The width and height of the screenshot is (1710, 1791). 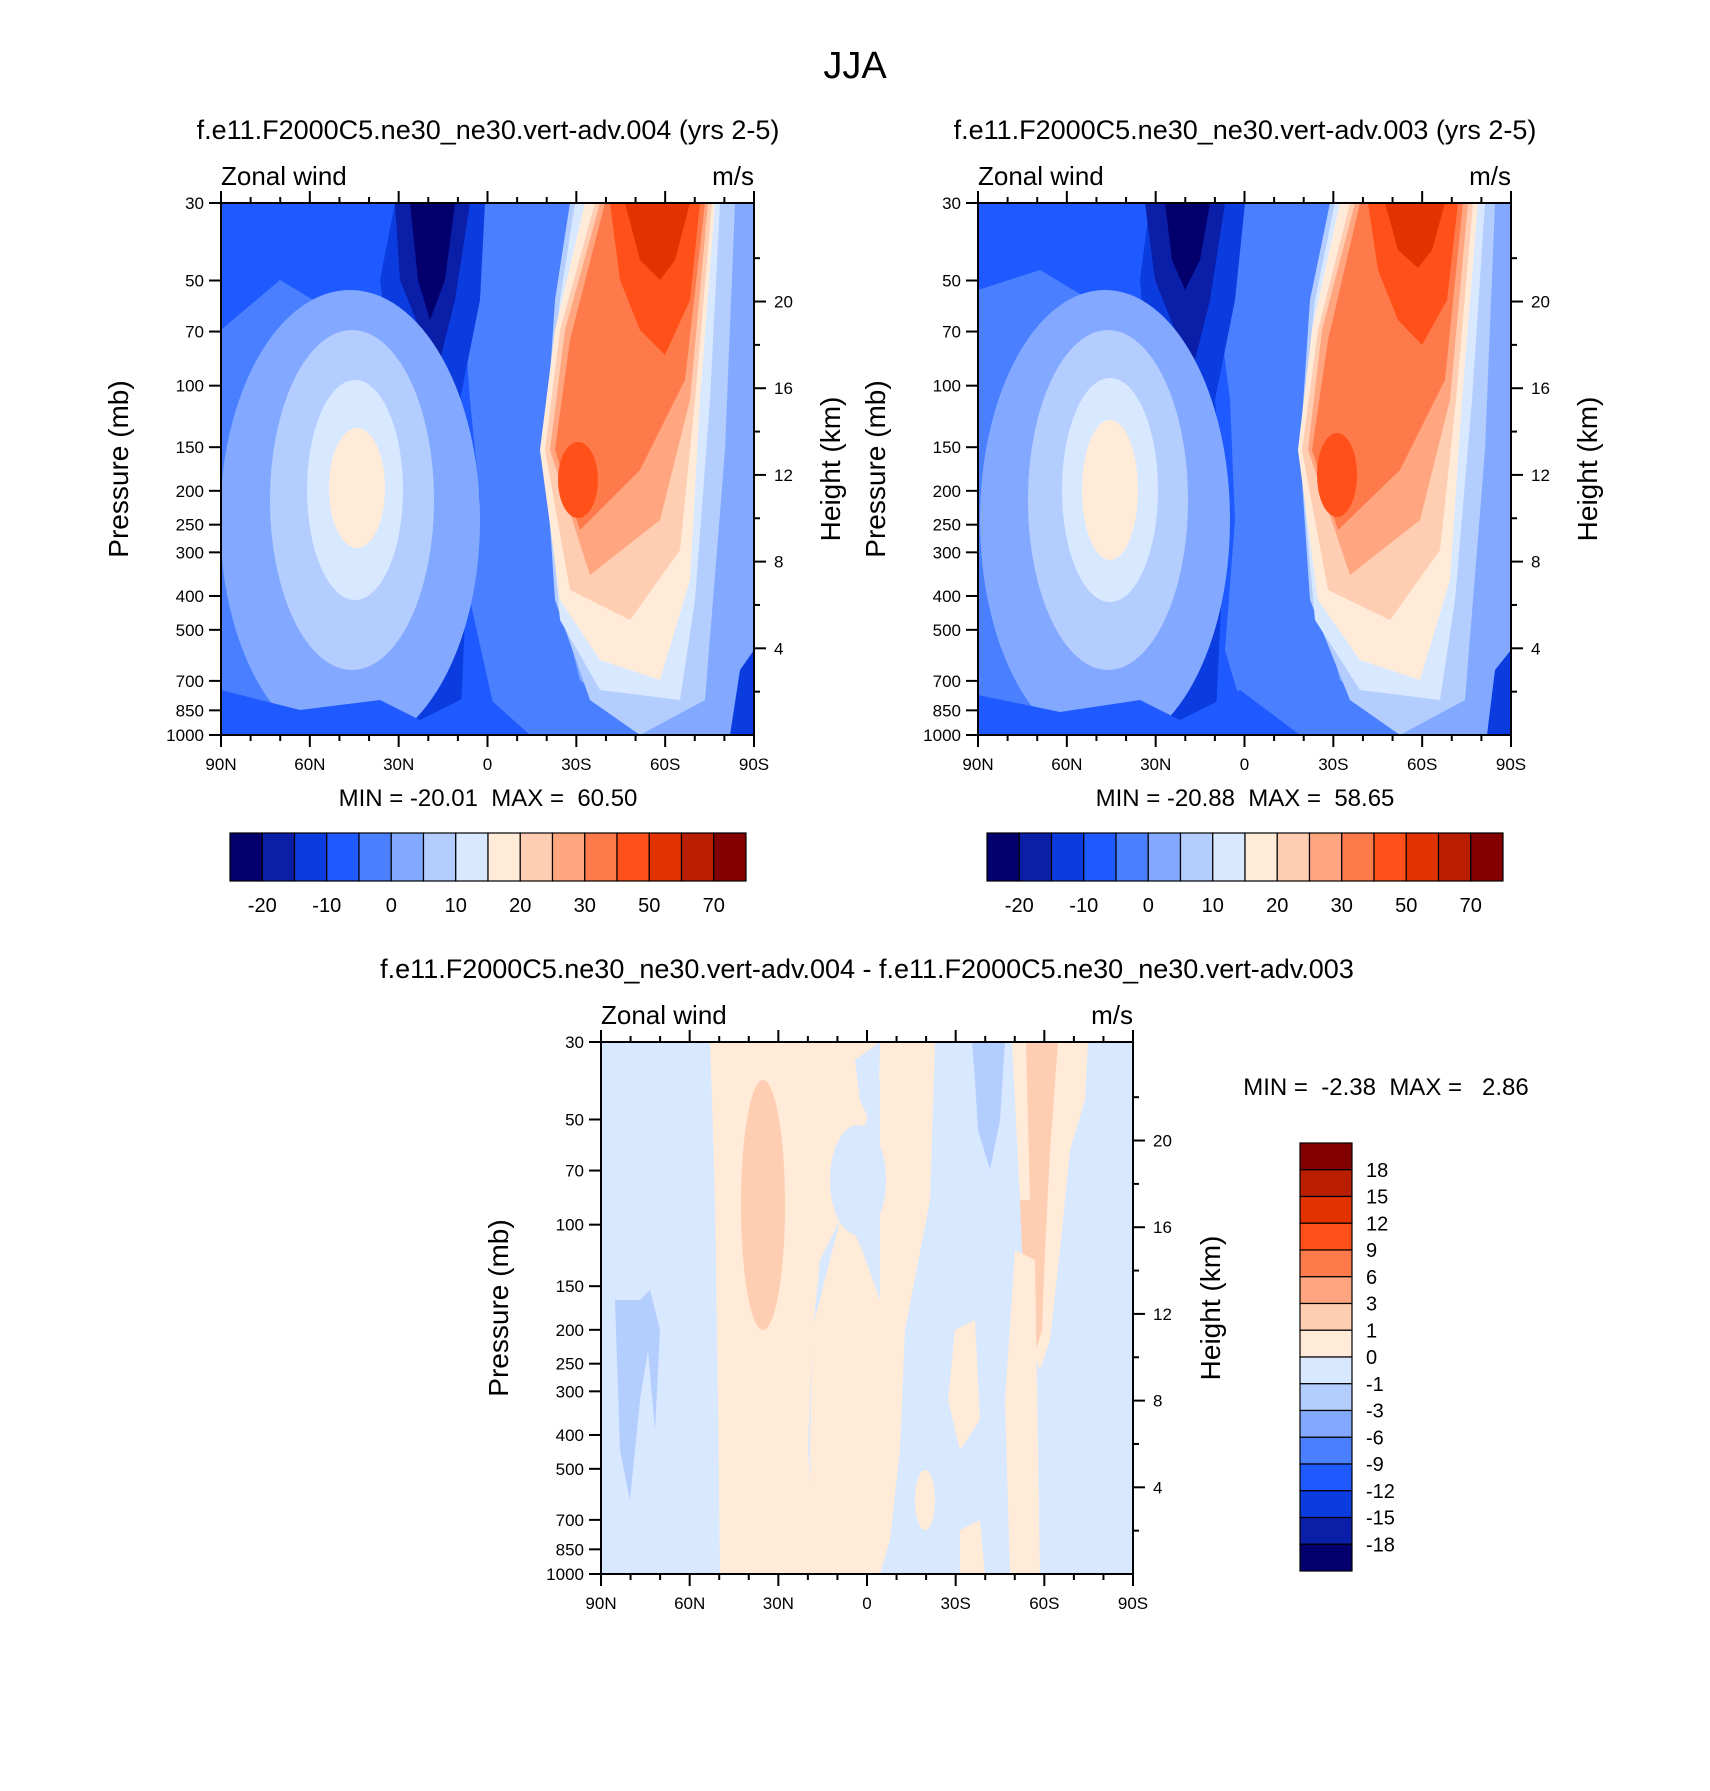 What do you see at coordinates (190, 630) in the screenshot?
I see `y-tick-label: 500` at bounding box center [190, 630].